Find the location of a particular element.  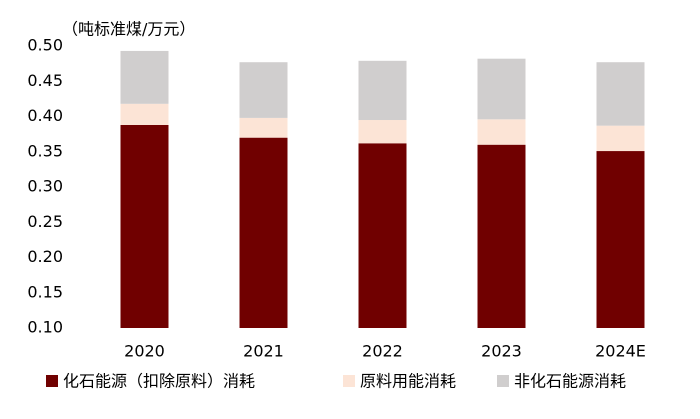

y-tick-label: 0.45 is located at coordinates (45, 80).